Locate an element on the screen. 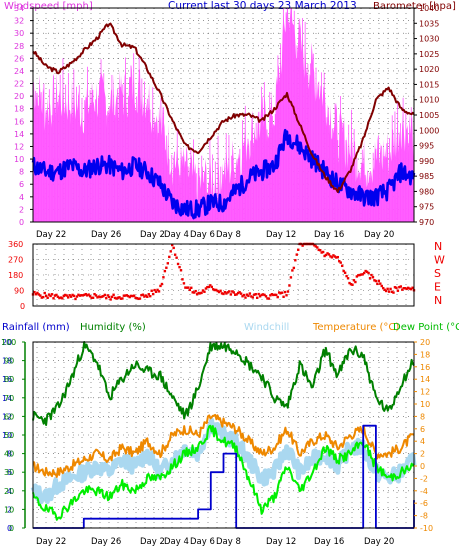 The height and width of the screenshot is (555, 459). temperature-tick-label: 20 is located at coordinates (425, 342).